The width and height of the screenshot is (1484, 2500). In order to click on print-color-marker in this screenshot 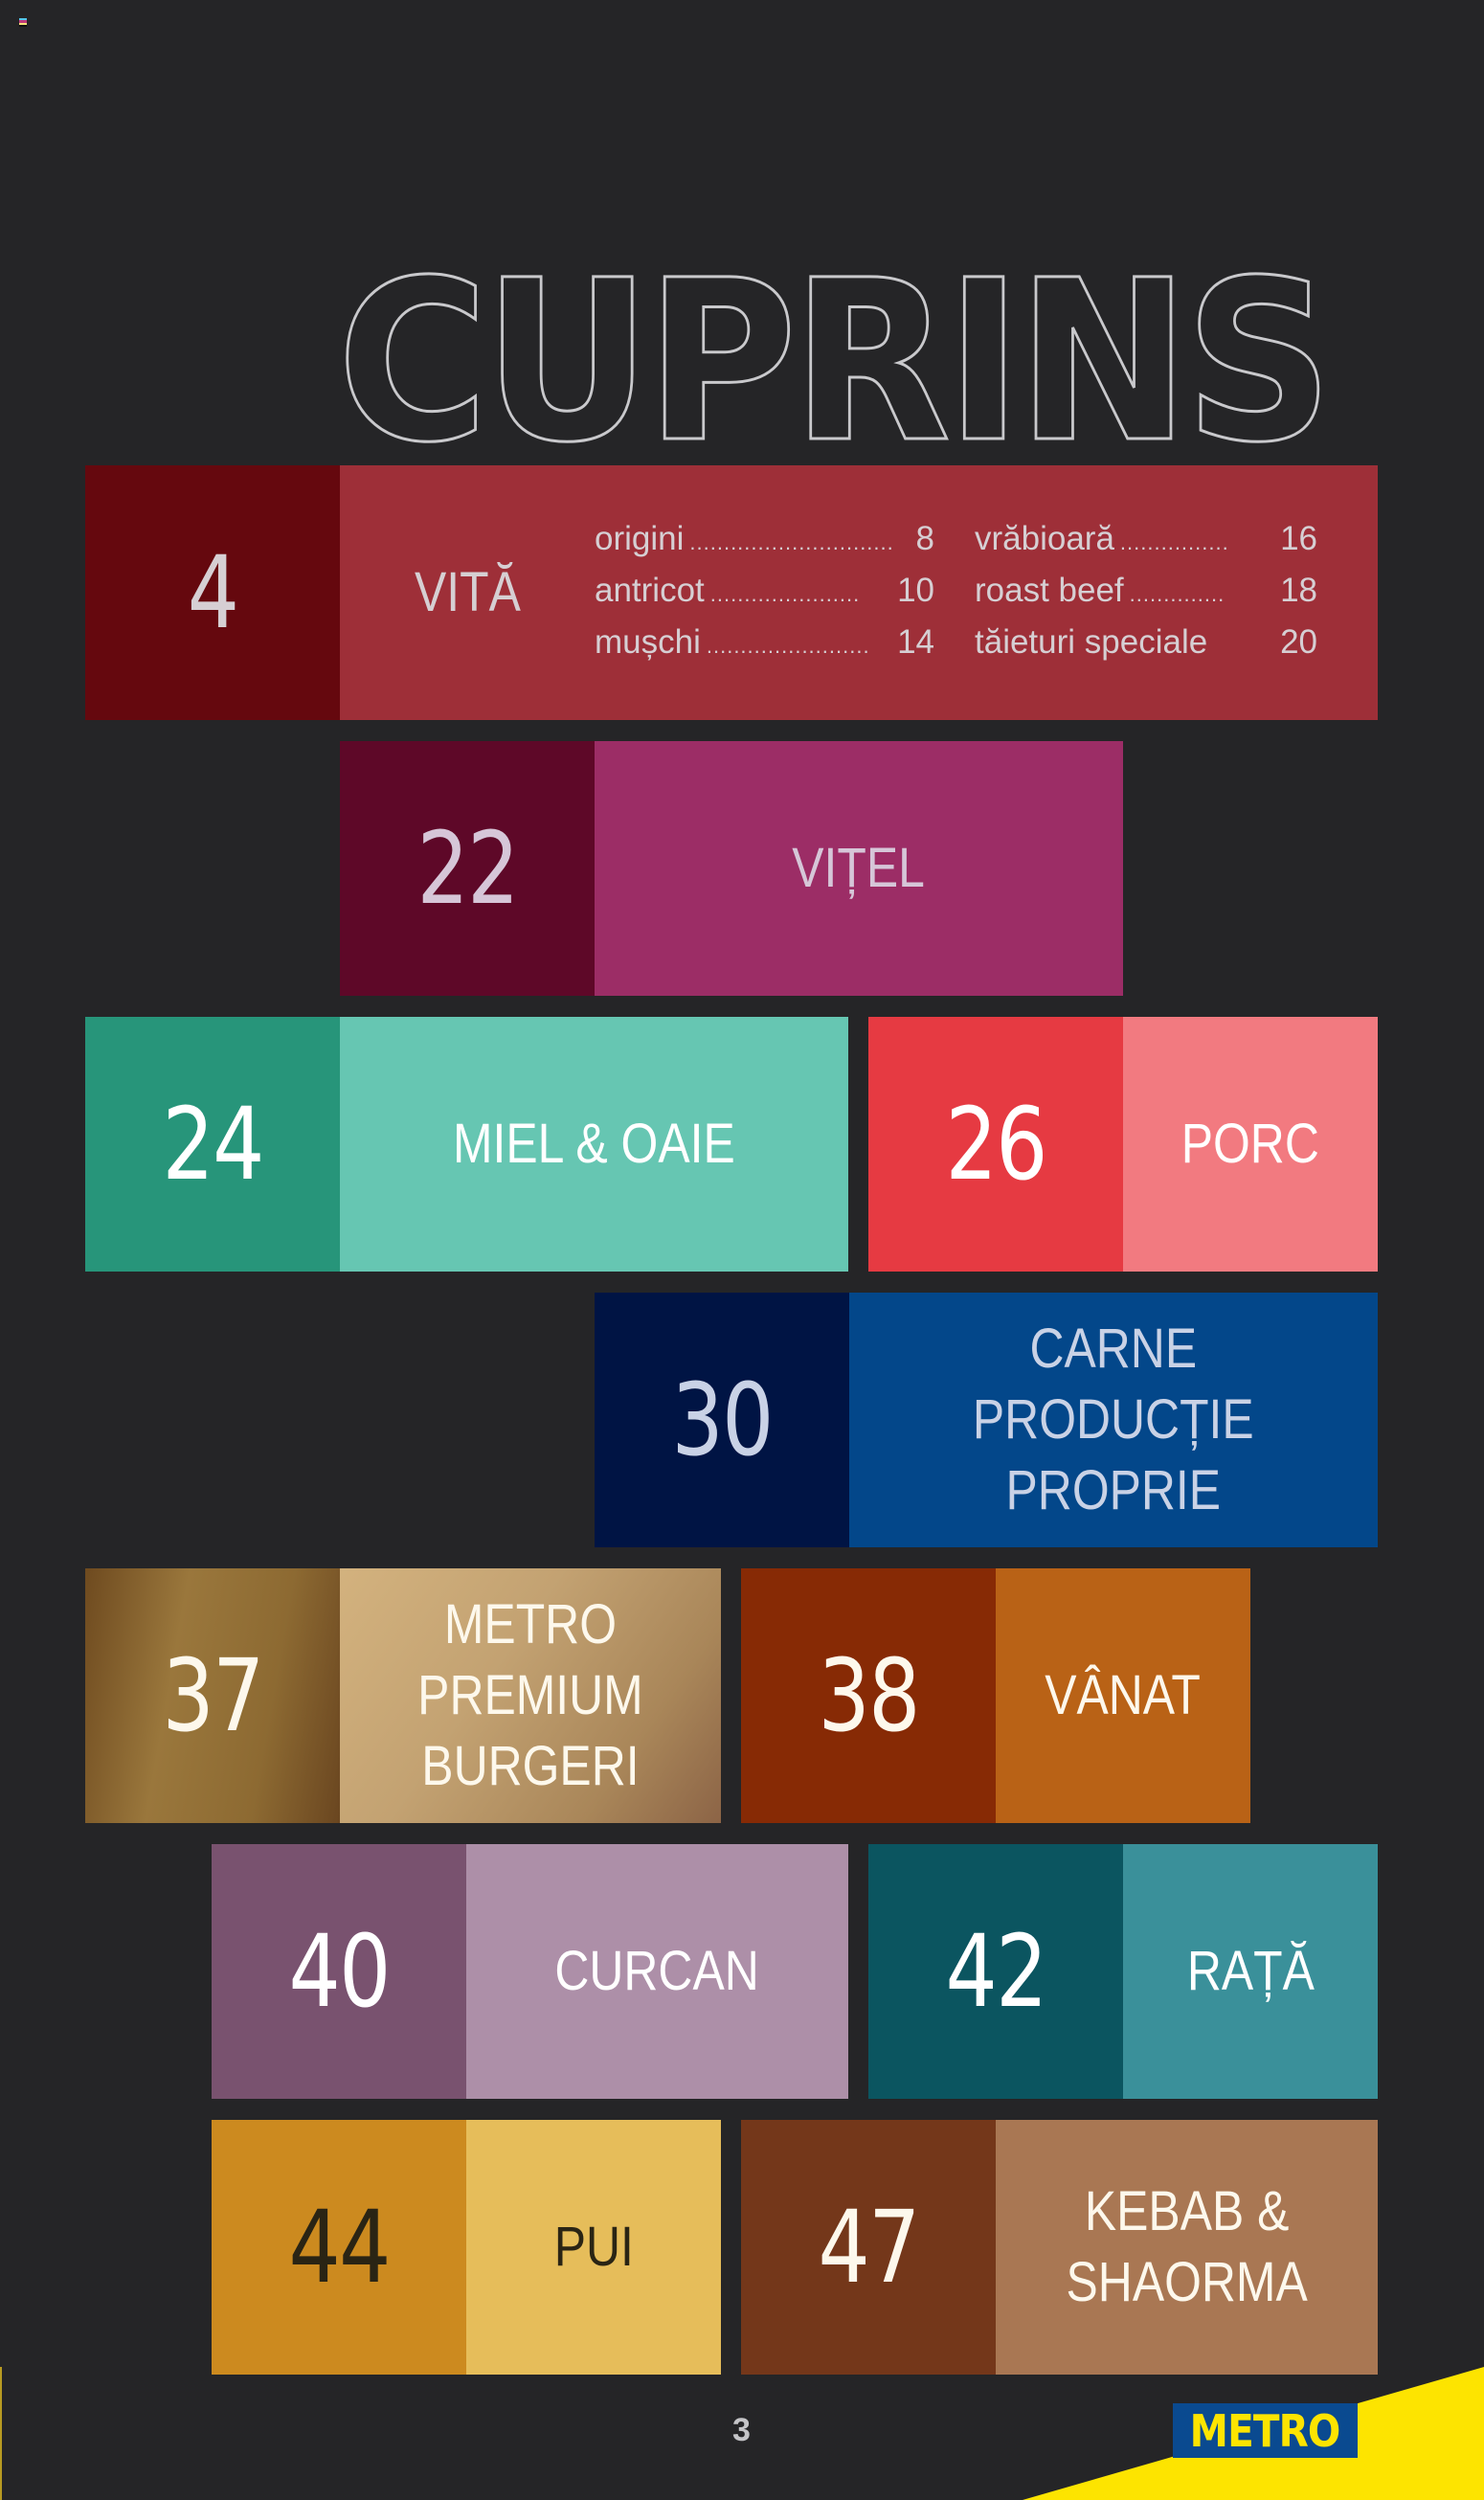, I will do `click(23, 22)`.